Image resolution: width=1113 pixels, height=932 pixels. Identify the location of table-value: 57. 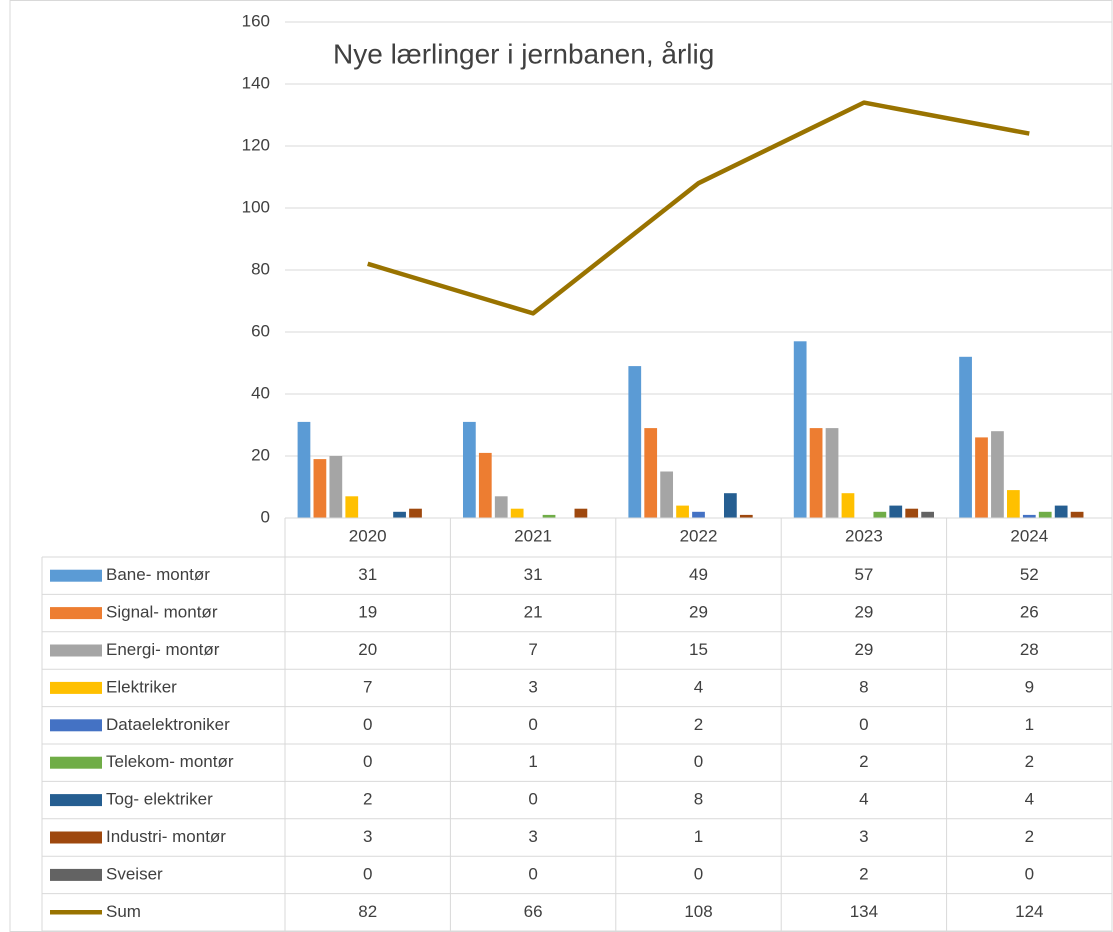
(863, 574).